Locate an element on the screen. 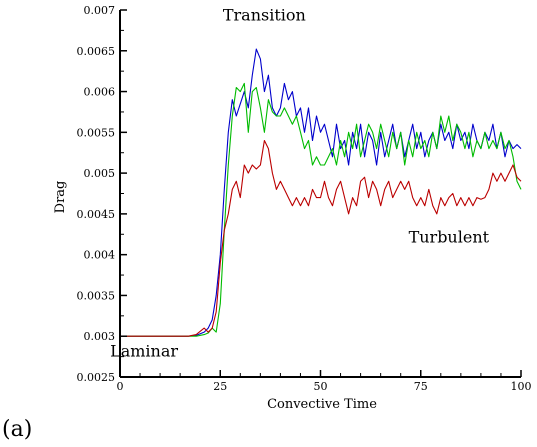 The width and height of the screenshot is (537, 447). y-axis-label: Drag is located at coordinates (60, 197).